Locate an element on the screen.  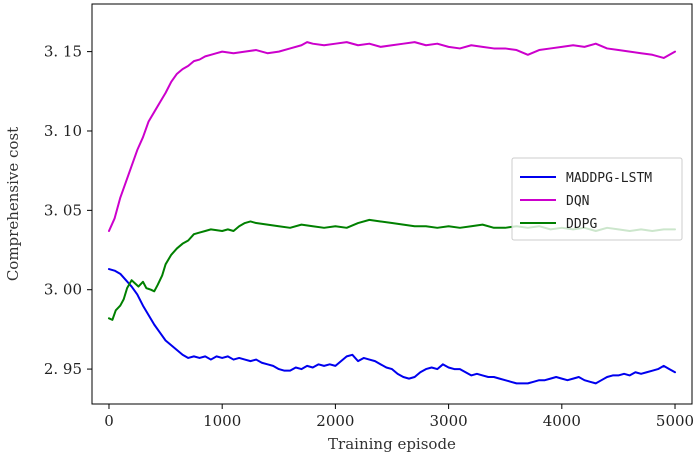
legend: MADDPG-LSTM DQN DDPG is located at coordinates (597, 199).